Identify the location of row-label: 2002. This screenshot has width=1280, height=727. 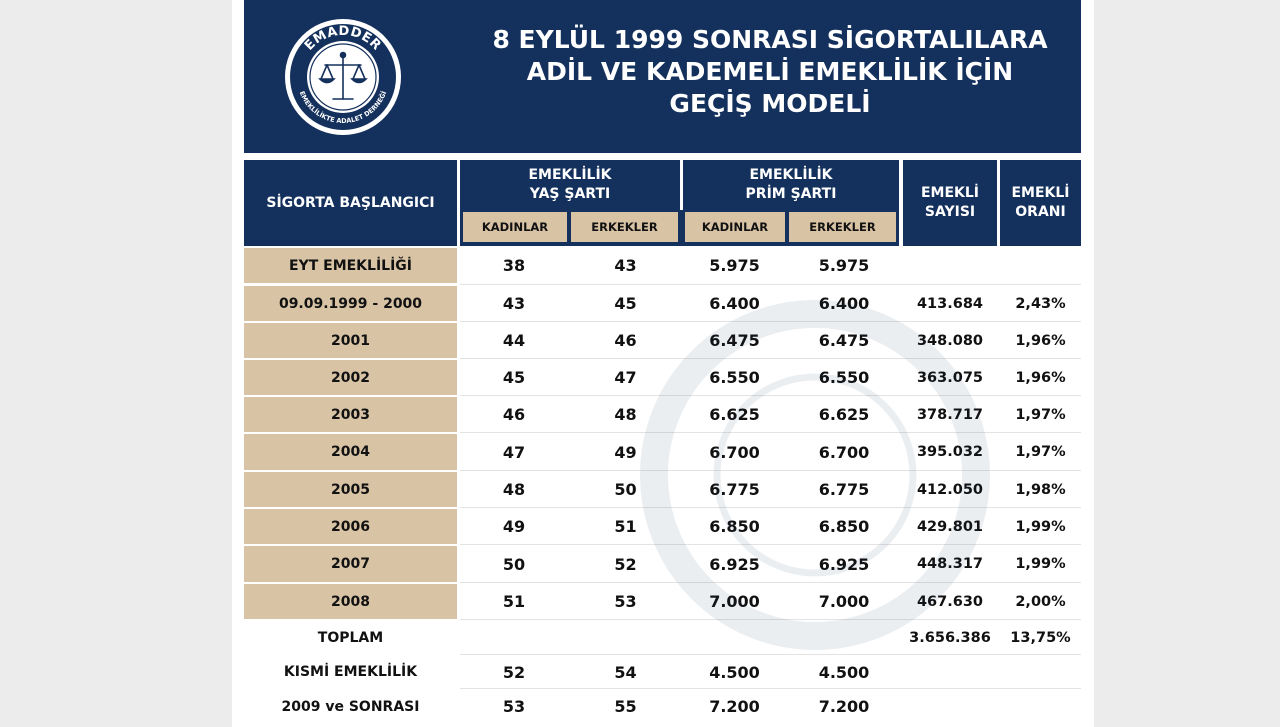
(350, 377).